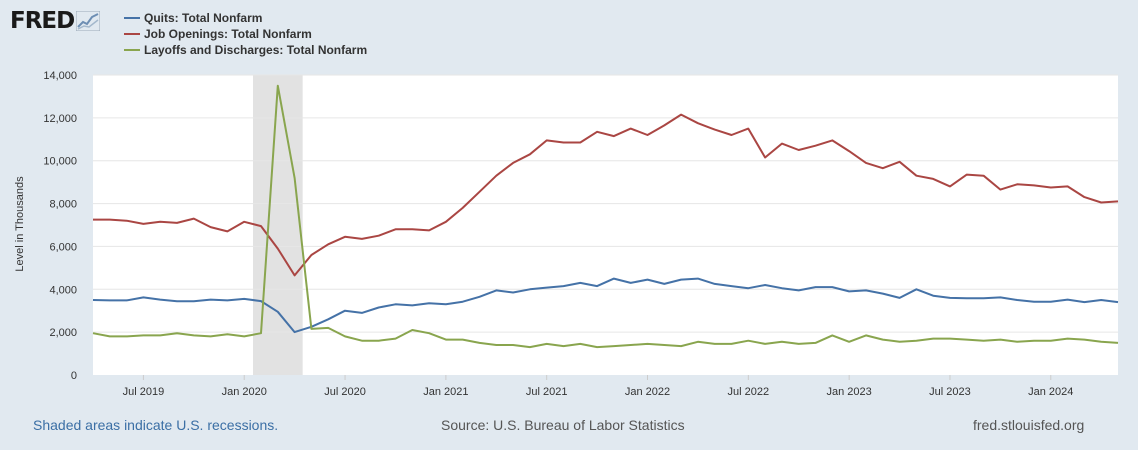 Image resolution: width=1138 pixels, height=450 pixels. I want to click on x-tick-label: Jan 2021, so click(445, 392).